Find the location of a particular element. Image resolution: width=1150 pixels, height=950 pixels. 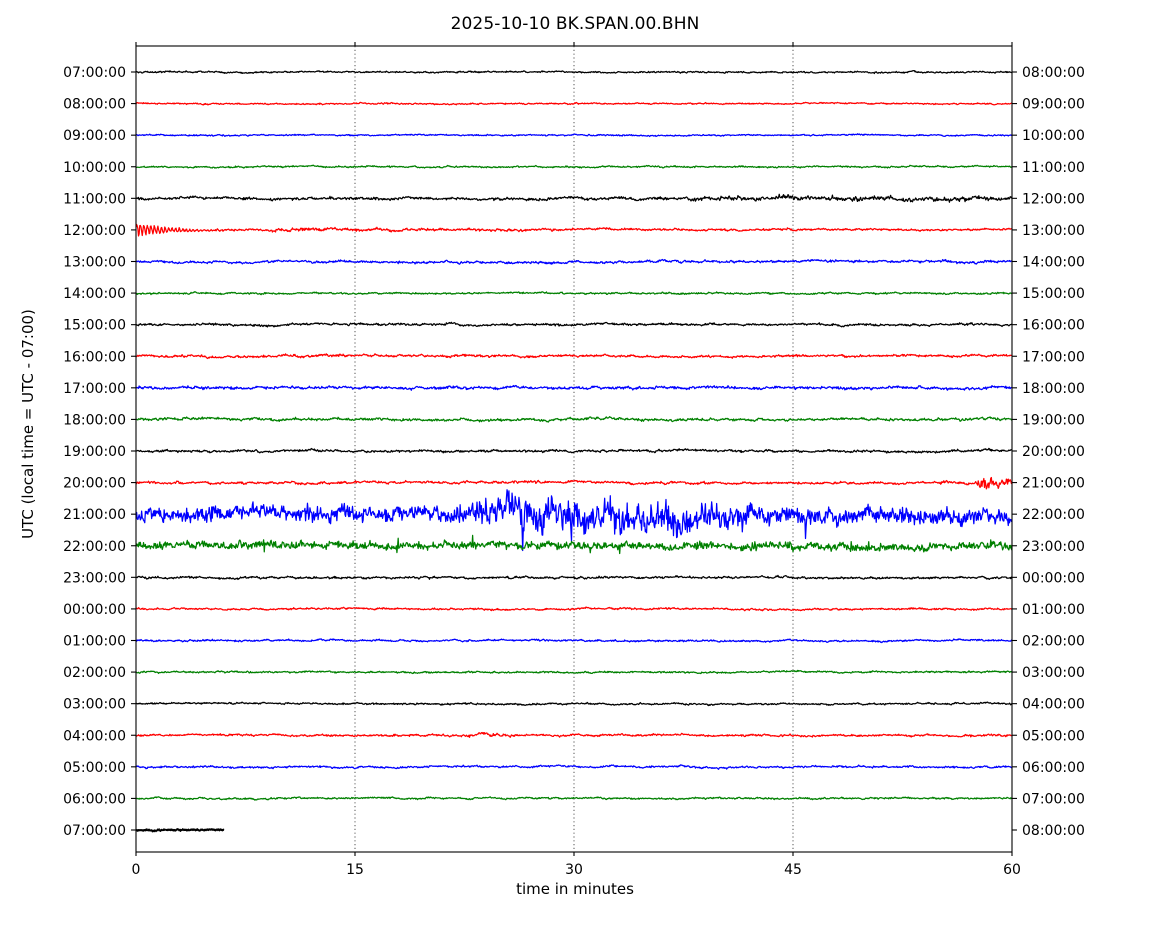

y-tick-label-right: 22:00:00 is located at coordinates (1053, 515).